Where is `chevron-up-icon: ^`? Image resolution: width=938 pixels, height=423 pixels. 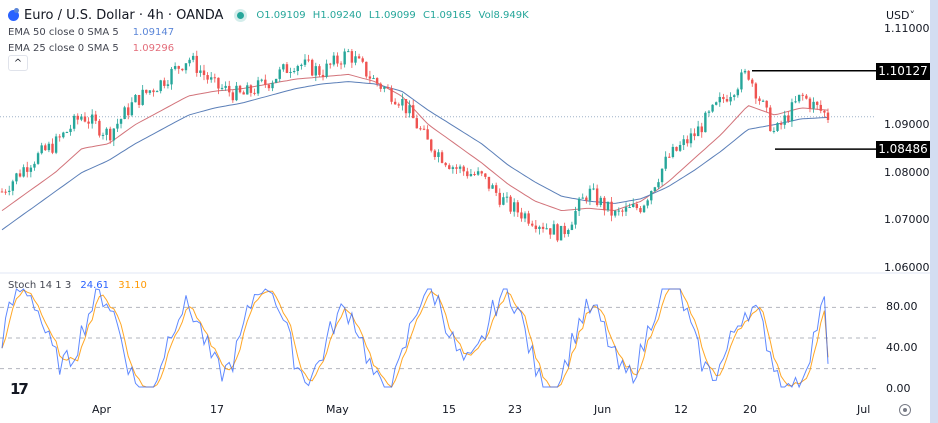 chevron-up-icon: ^ is located at coordinates (18, 63).